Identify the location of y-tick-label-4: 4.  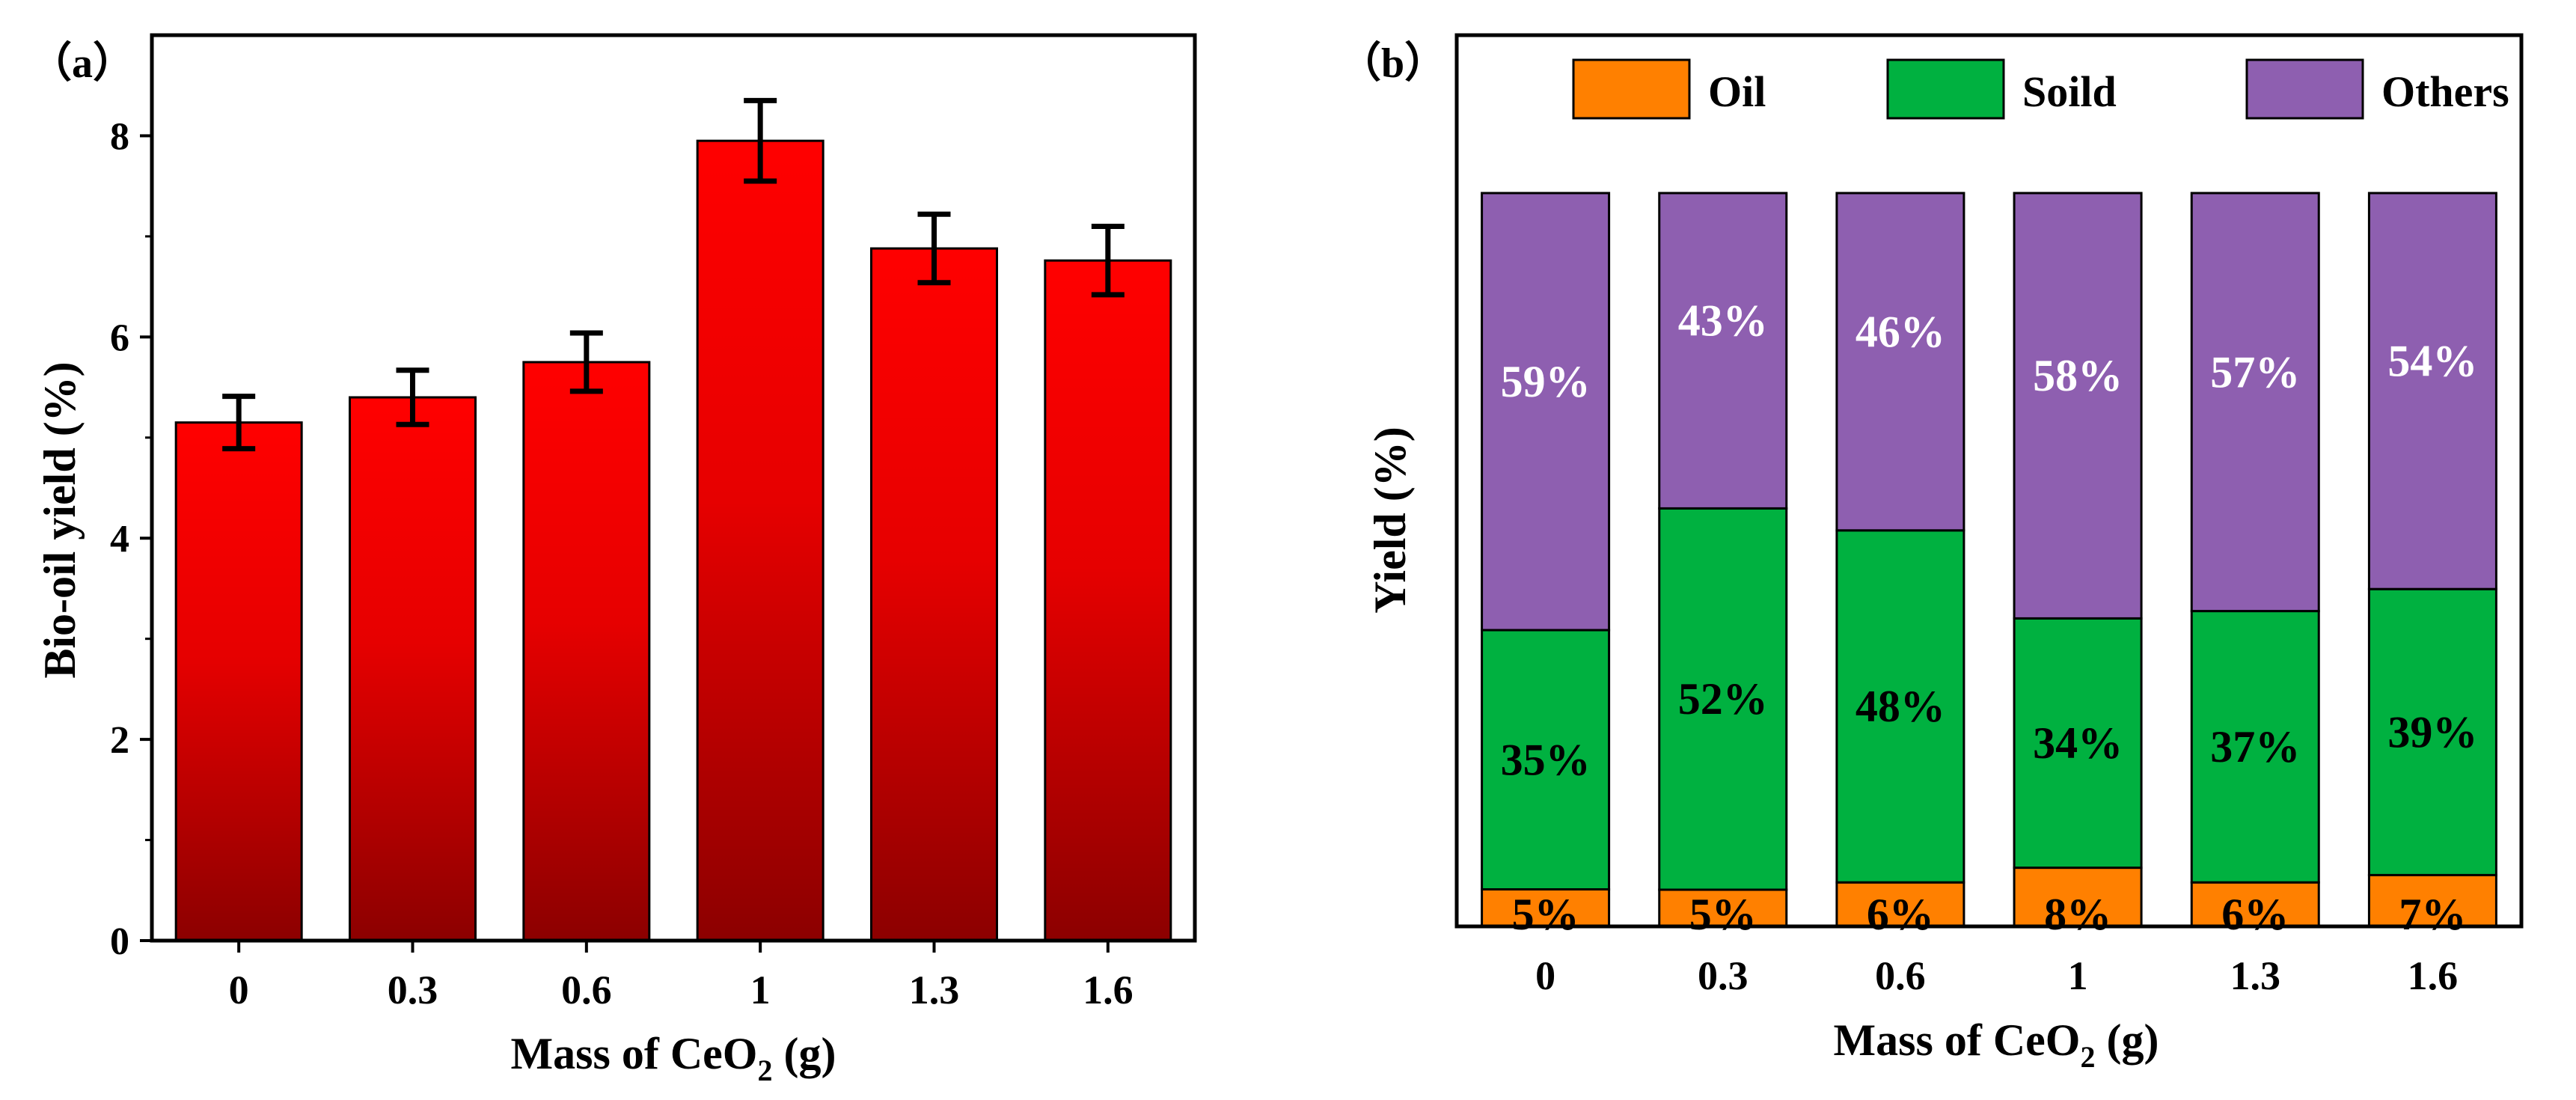
(119, 539).